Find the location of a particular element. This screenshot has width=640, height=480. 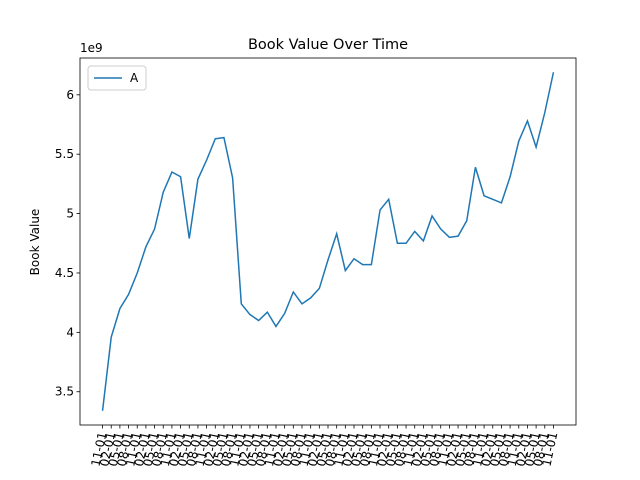

y-axis-label: Book Value is located at coordinates (35, 242).